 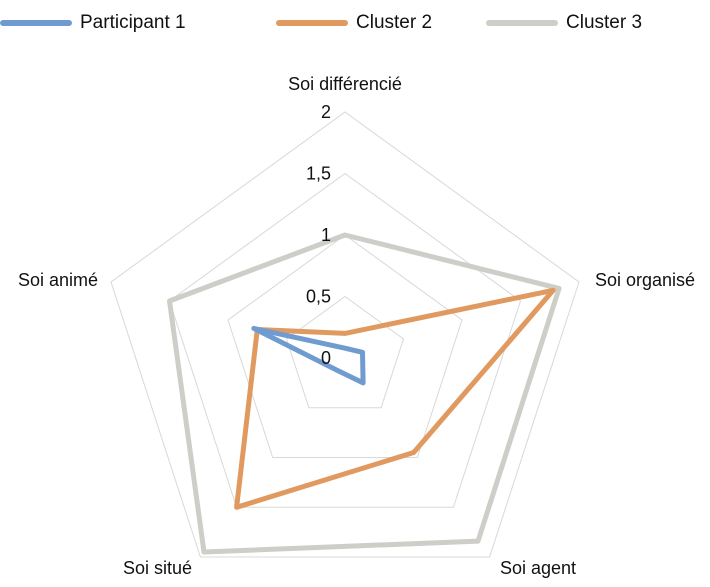 I want to click on legend-item-cluster-2: Cluster 2, so click(x=354, y=23).